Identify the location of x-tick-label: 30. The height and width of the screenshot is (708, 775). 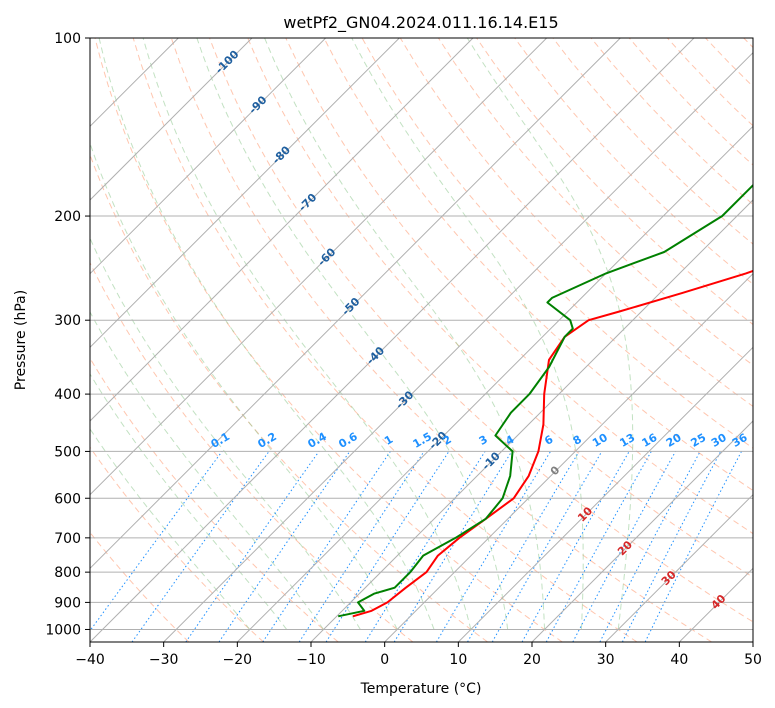
(606, 660).